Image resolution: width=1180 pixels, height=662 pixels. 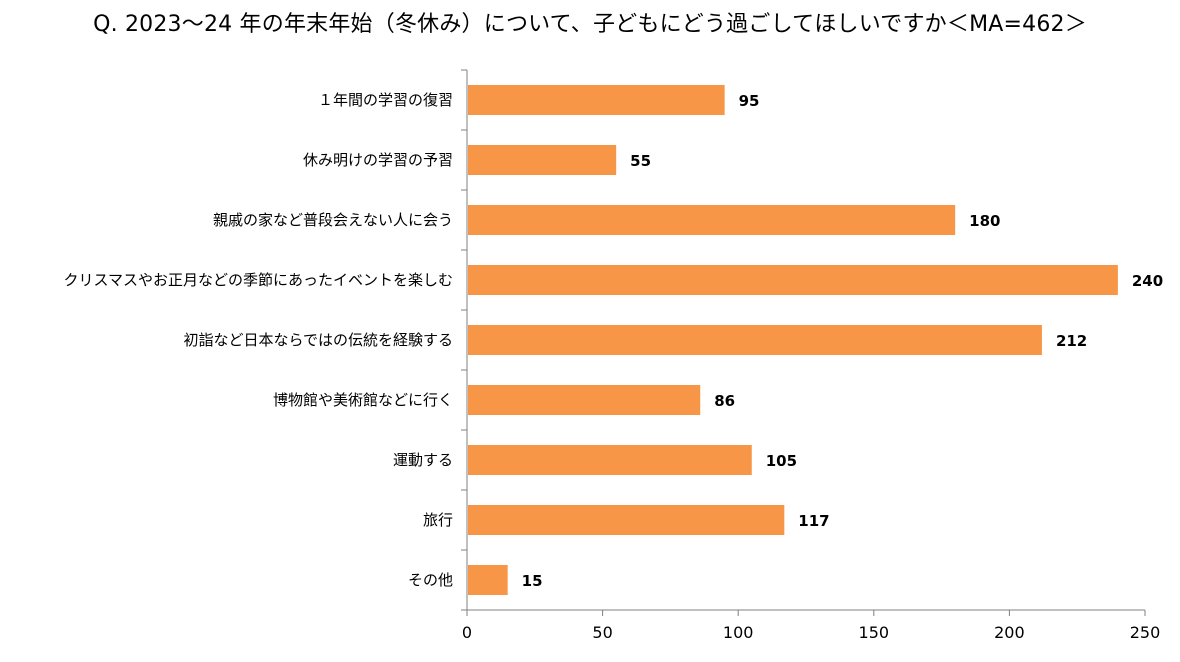 I want to click on category-label: 休み明けの学習の予習, so click(x=378, y=160).